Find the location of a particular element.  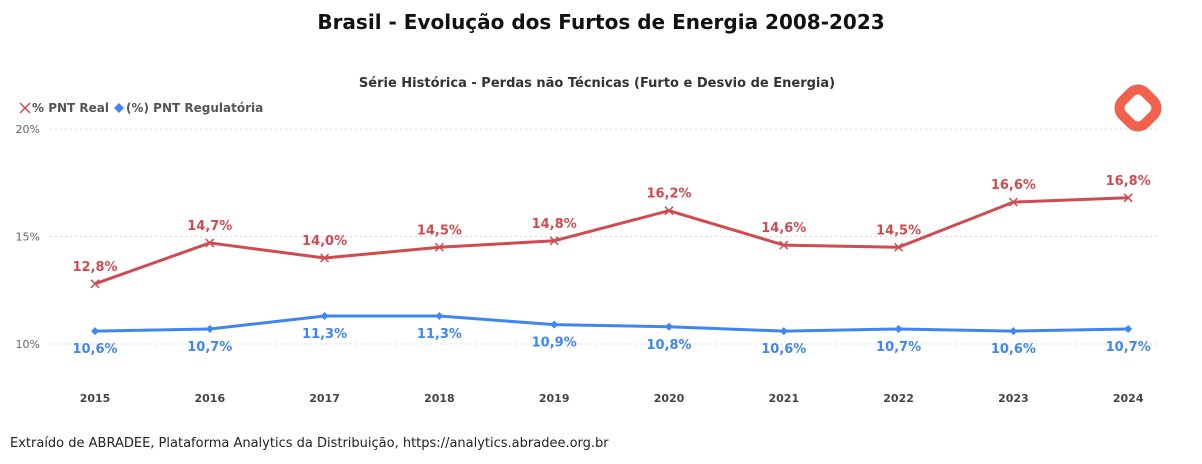

x-tick-label: 2021 is located at coordinates (783, 398).